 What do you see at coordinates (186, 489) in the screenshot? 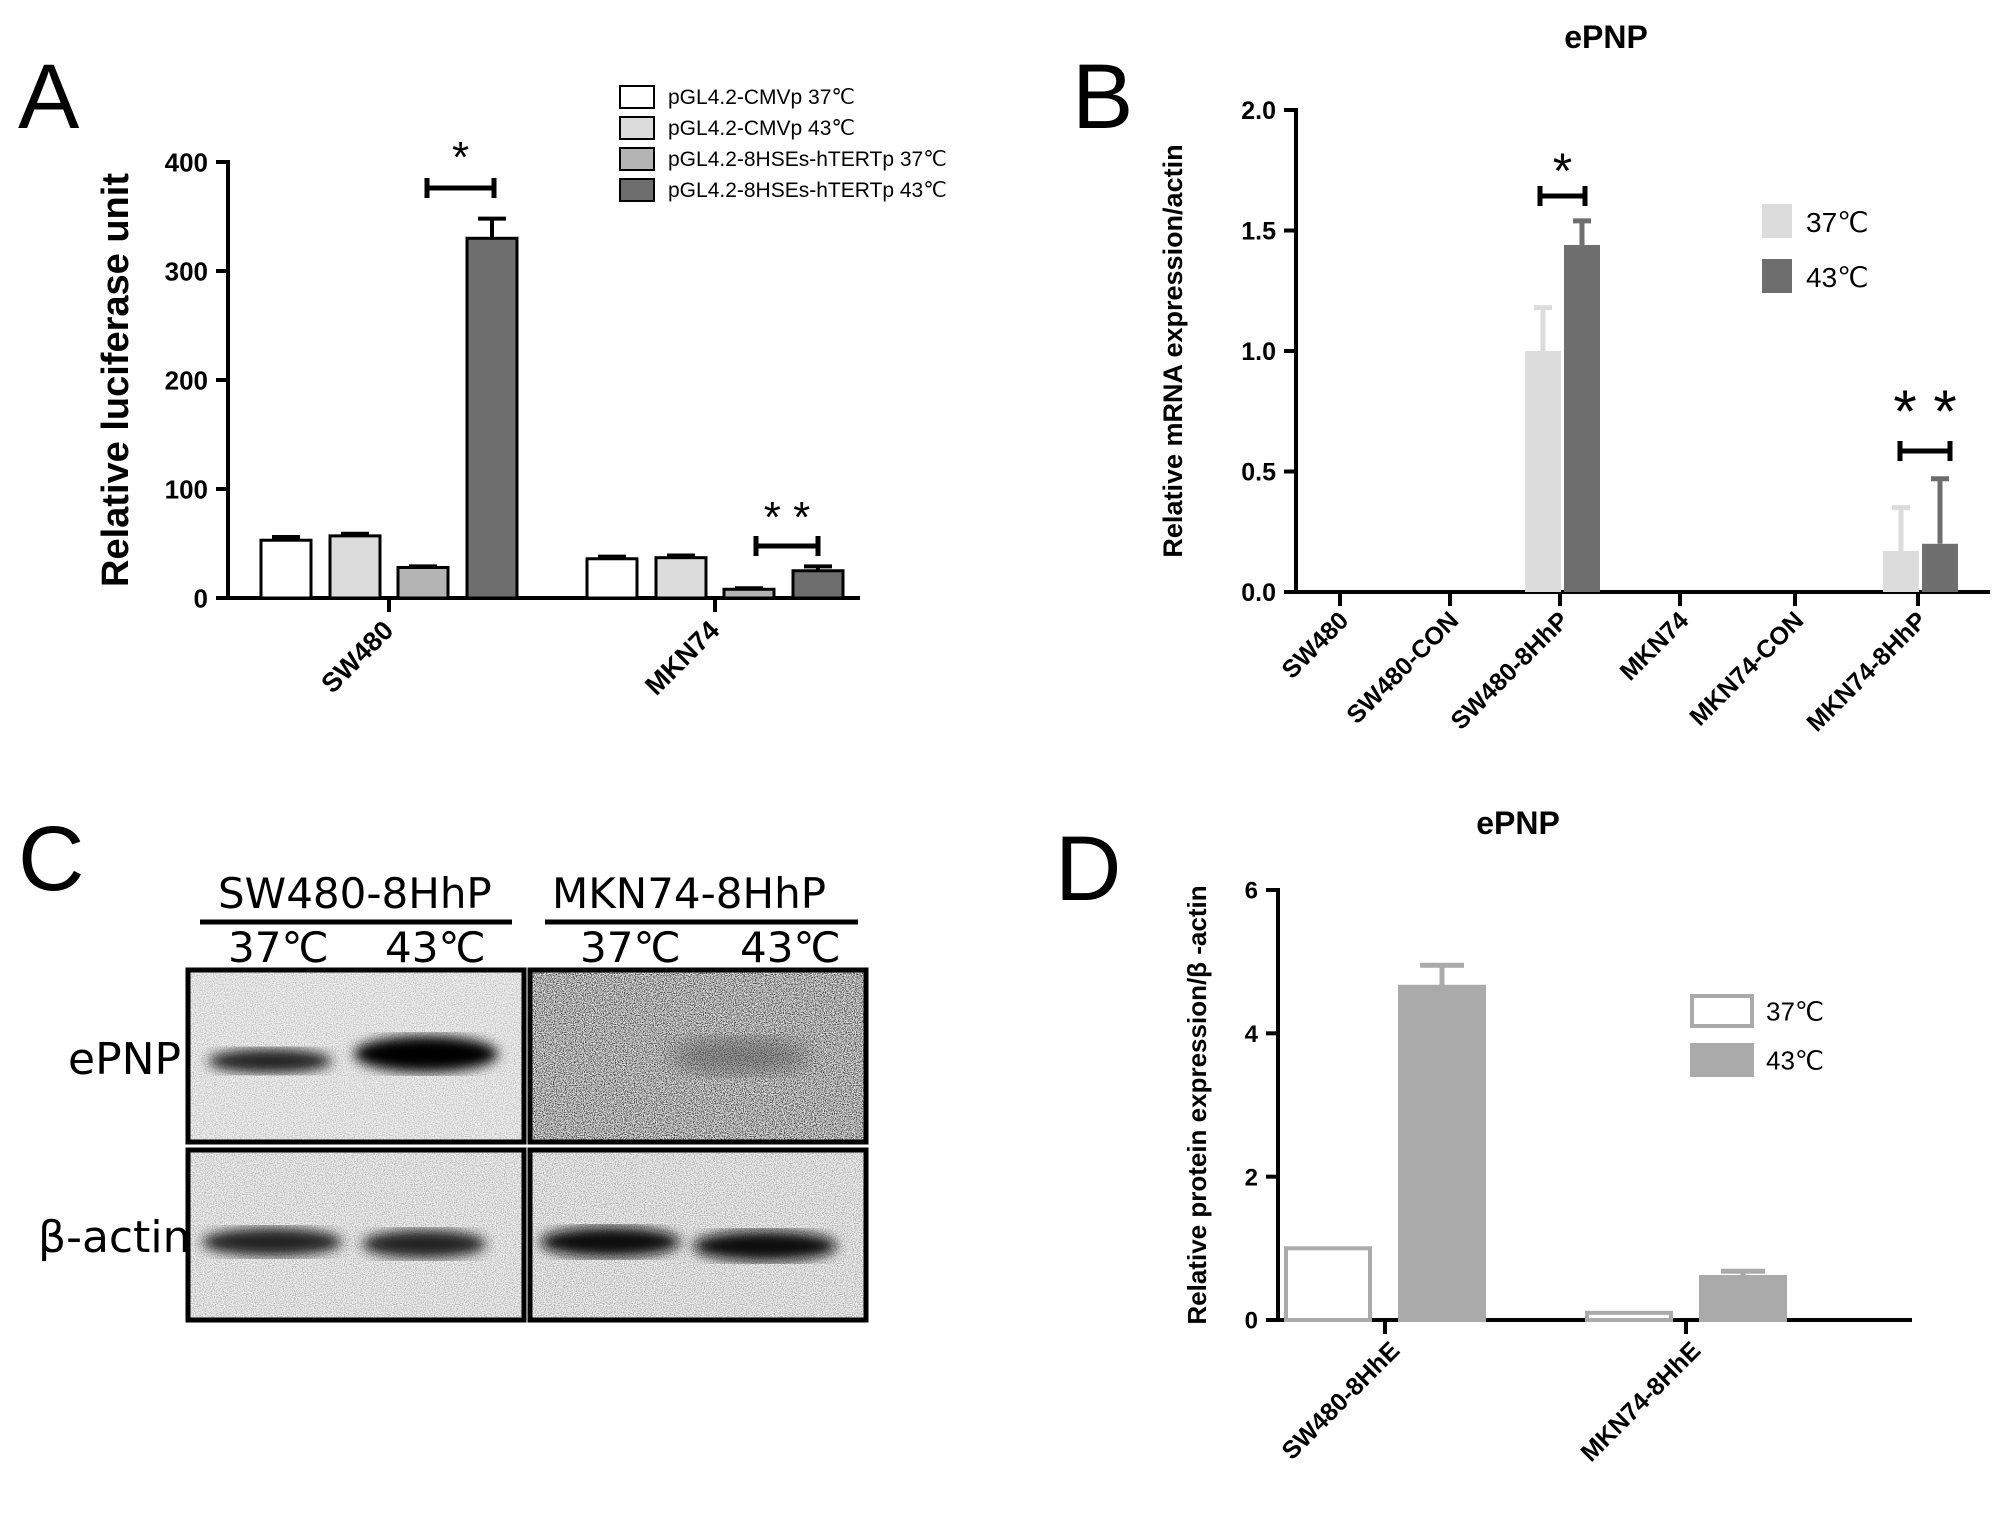
I see `y-tick-label: 100` at bounding box center [186, 489].